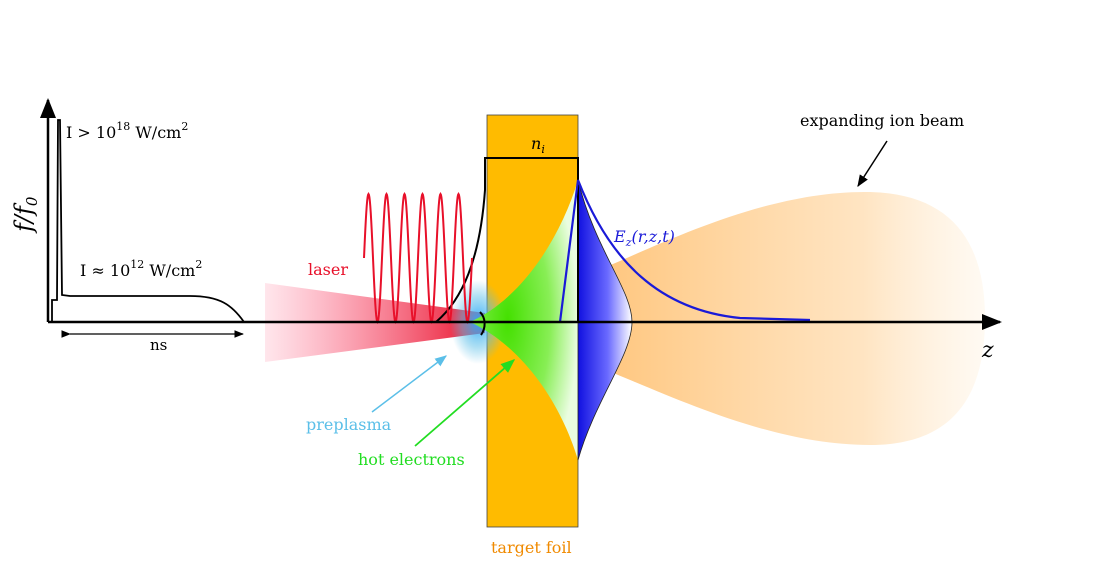  I want to click on target-foil-label: target foil, so click(531, 547).